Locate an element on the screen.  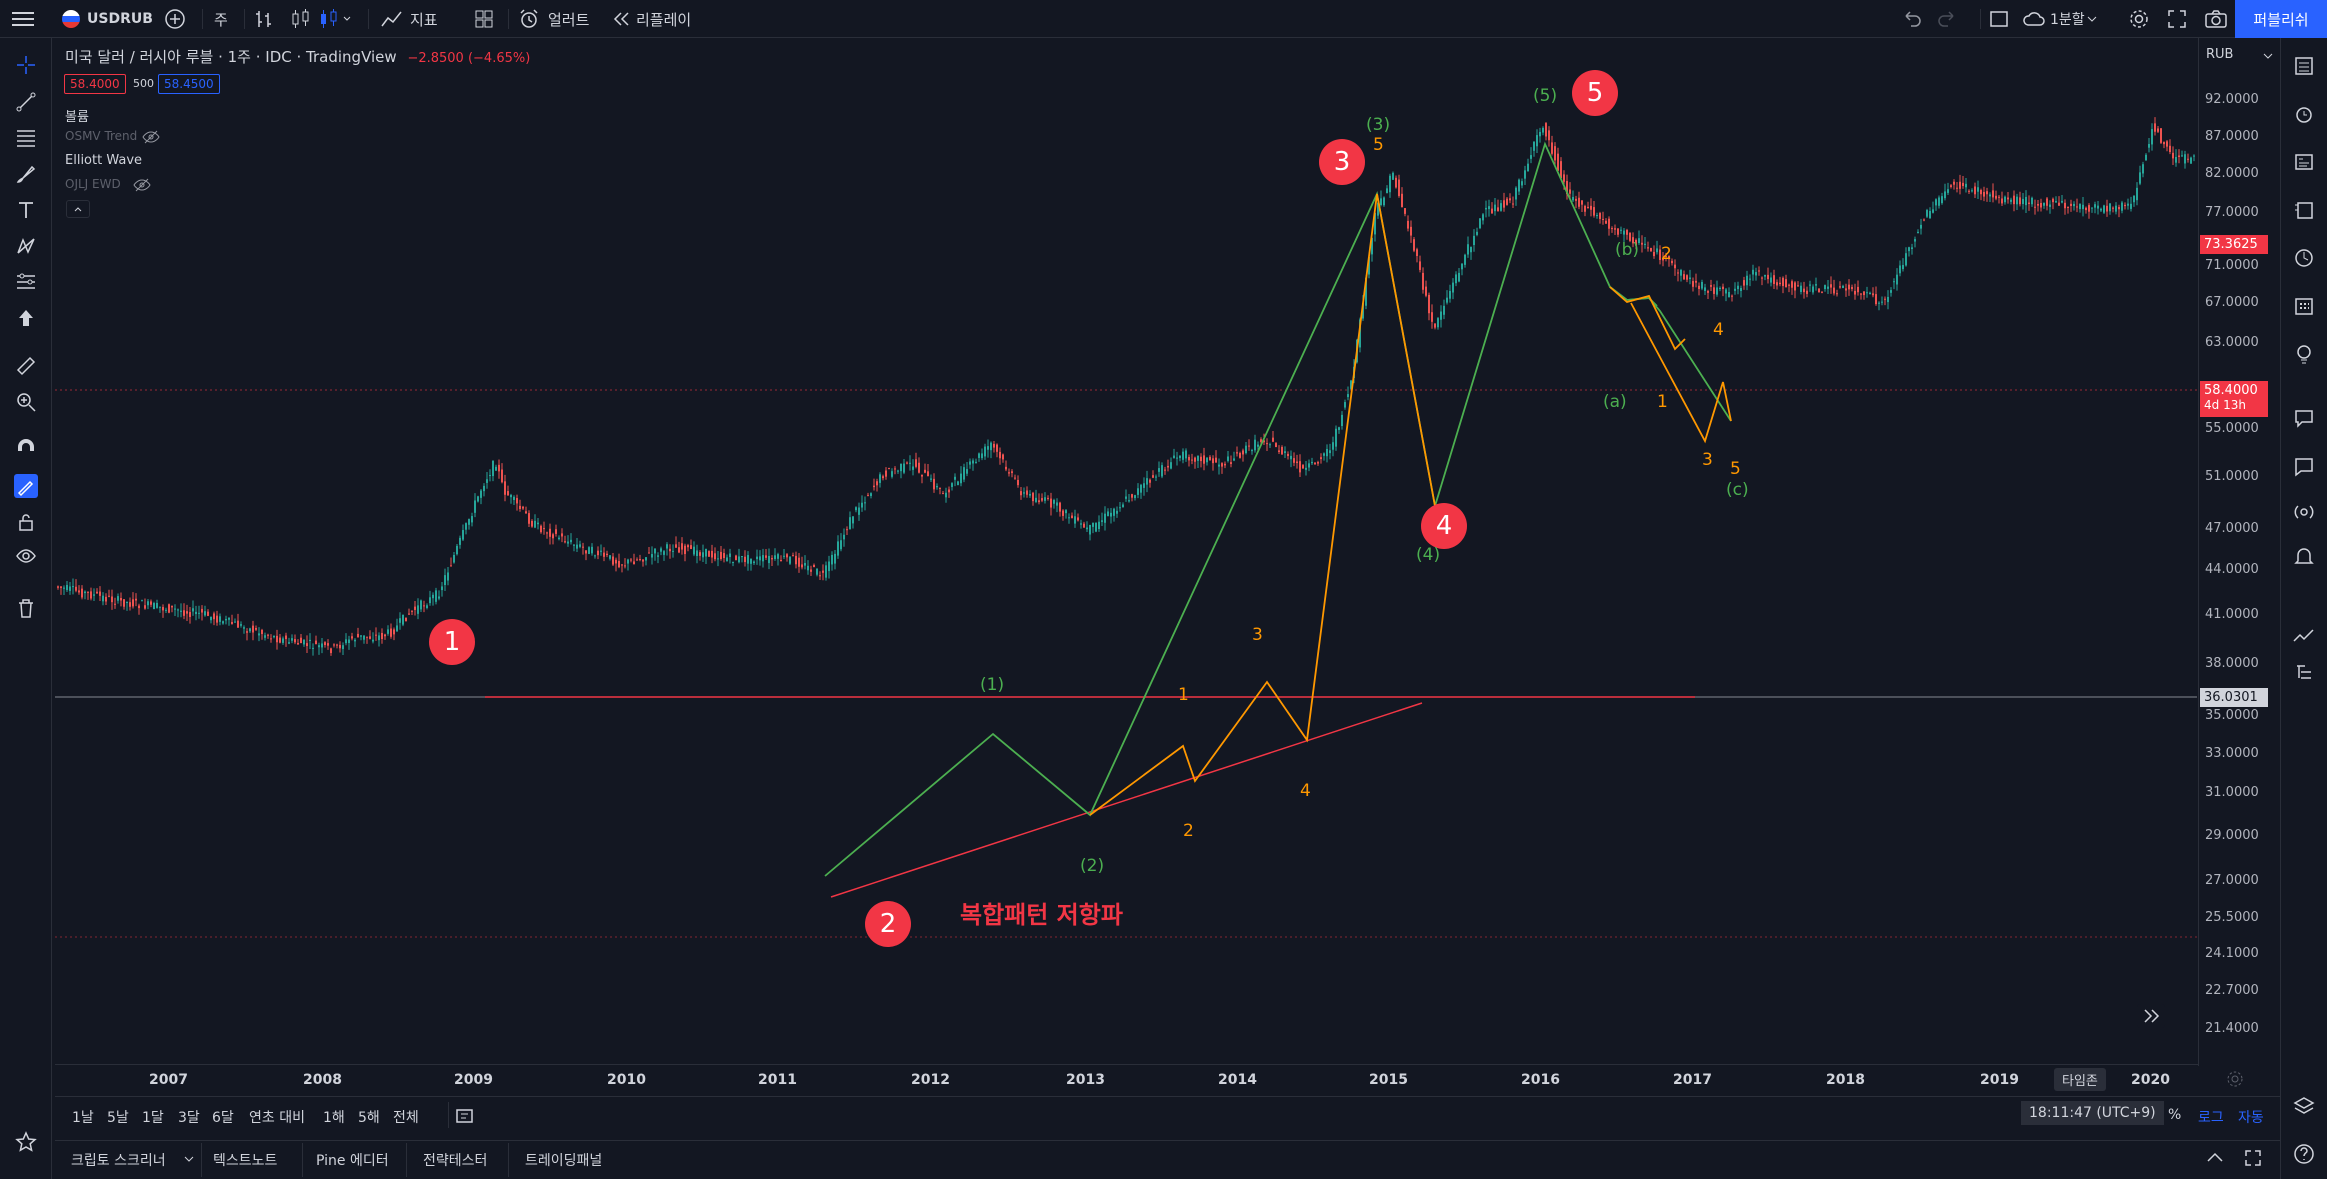
wave-label-green: (5) is located at coordinates (1545, 96).